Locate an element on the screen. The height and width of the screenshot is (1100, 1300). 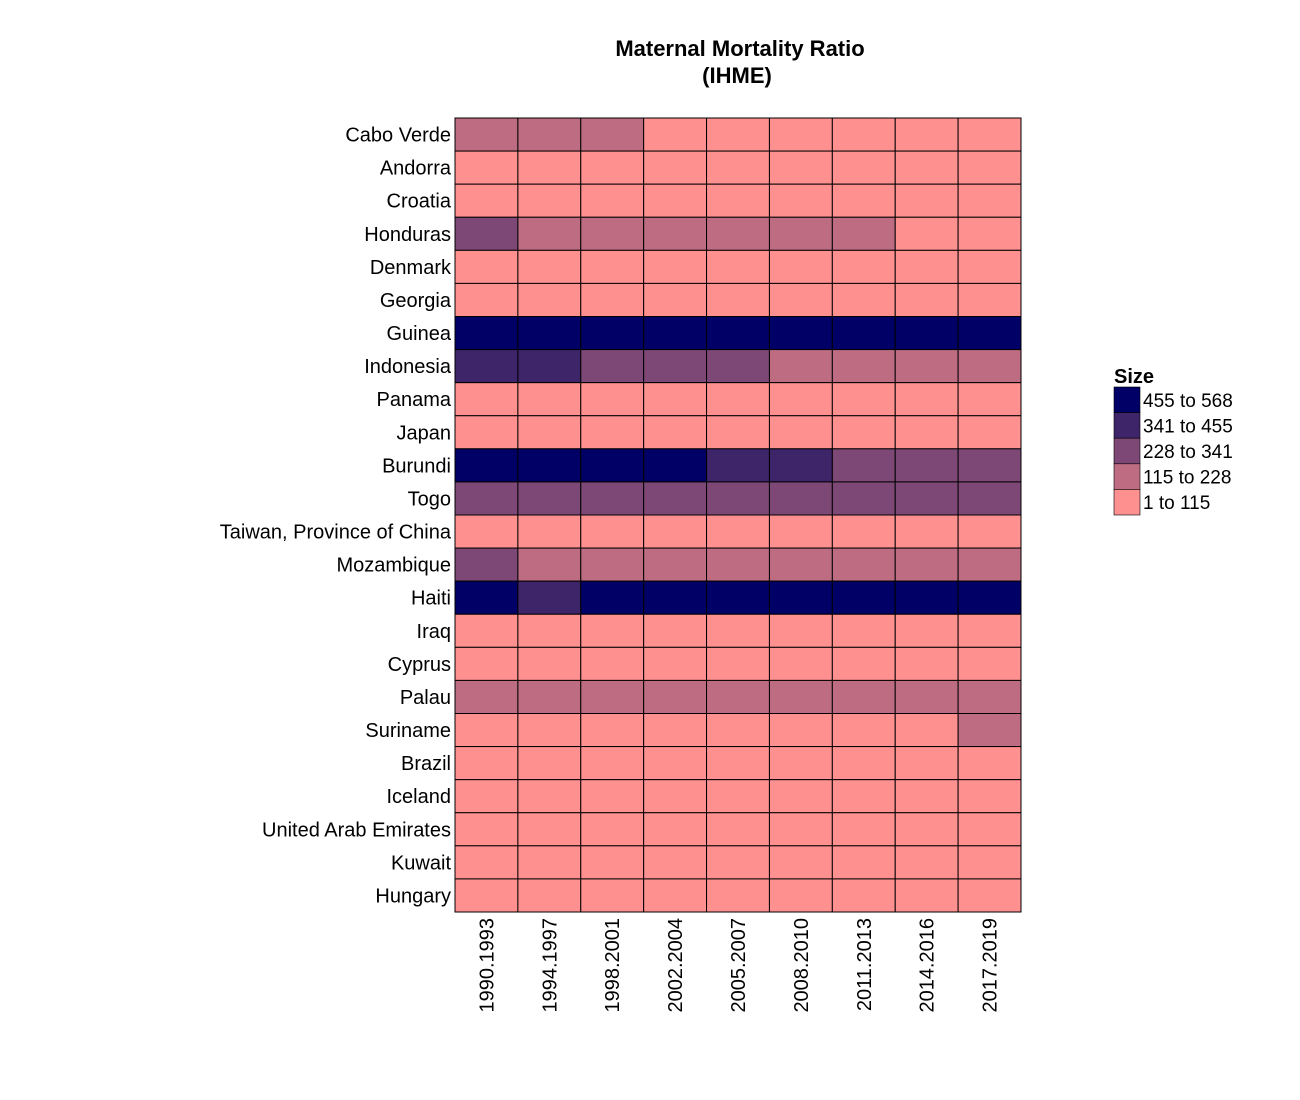
row-label: Guinea is located at coordinates (419, 334).